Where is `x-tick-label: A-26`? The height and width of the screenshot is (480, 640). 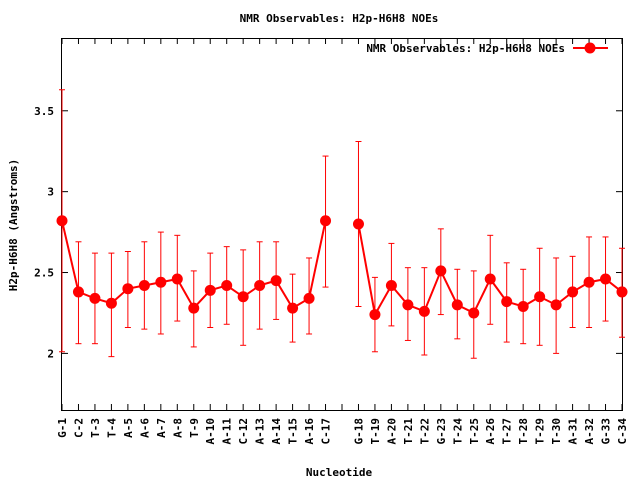
x-tick-label: A-26 is located at coordinates (490, 431).